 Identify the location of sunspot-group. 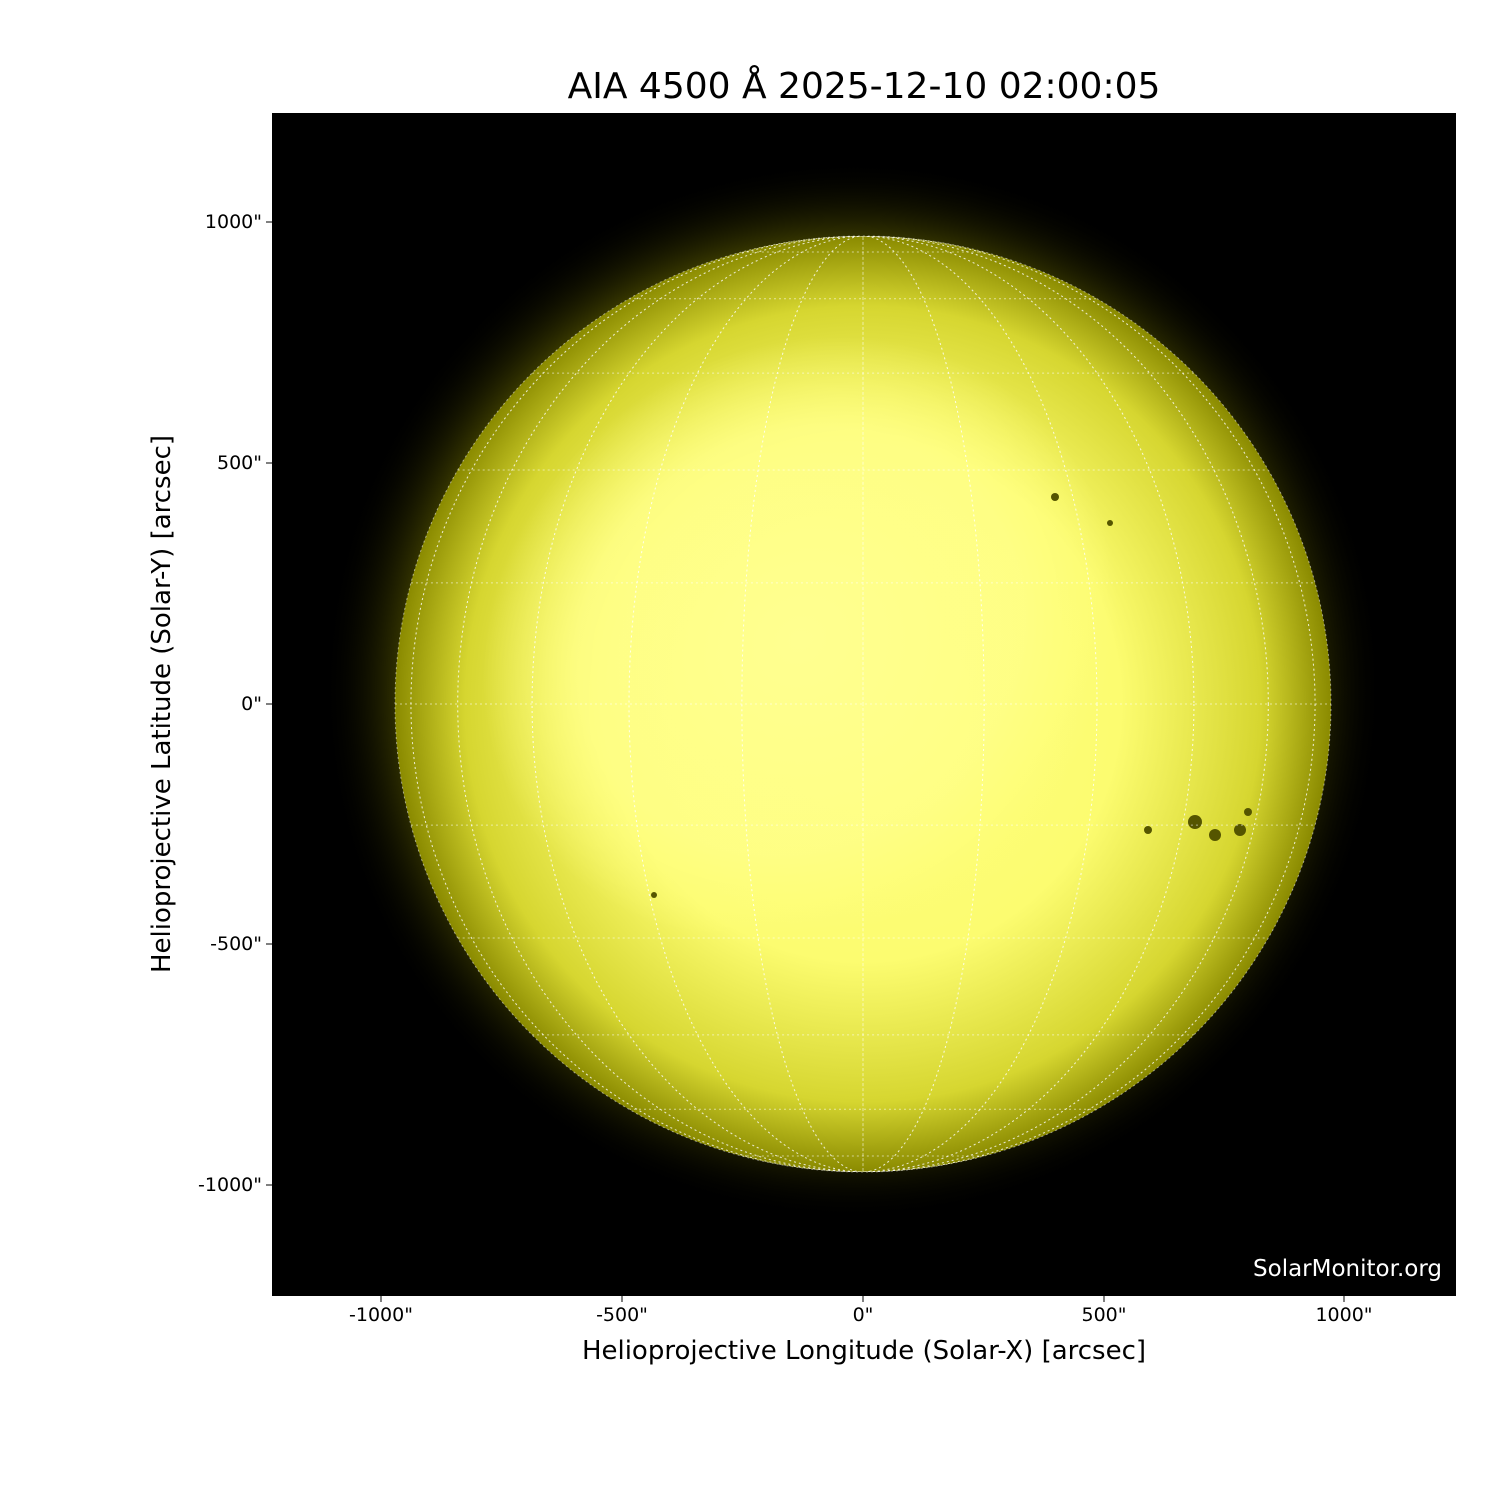
(951, 695).